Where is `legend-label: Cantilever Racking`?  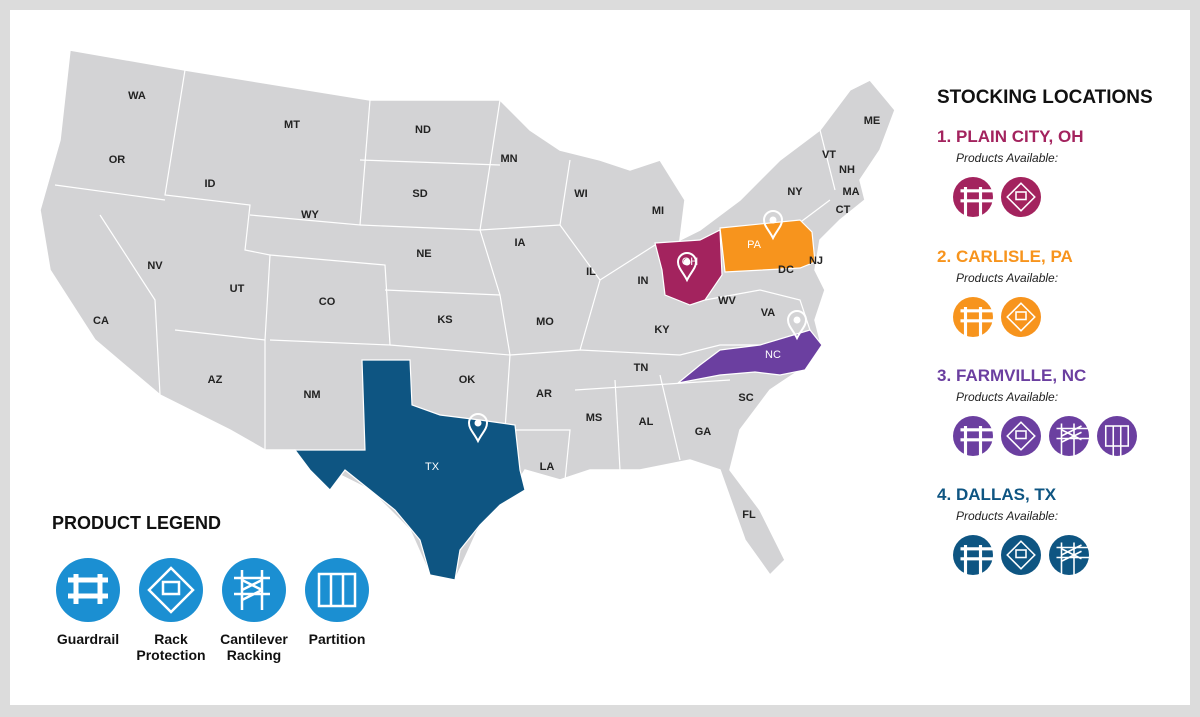
legend-label: Cantilever Racking is located at coordinates (254, 647).